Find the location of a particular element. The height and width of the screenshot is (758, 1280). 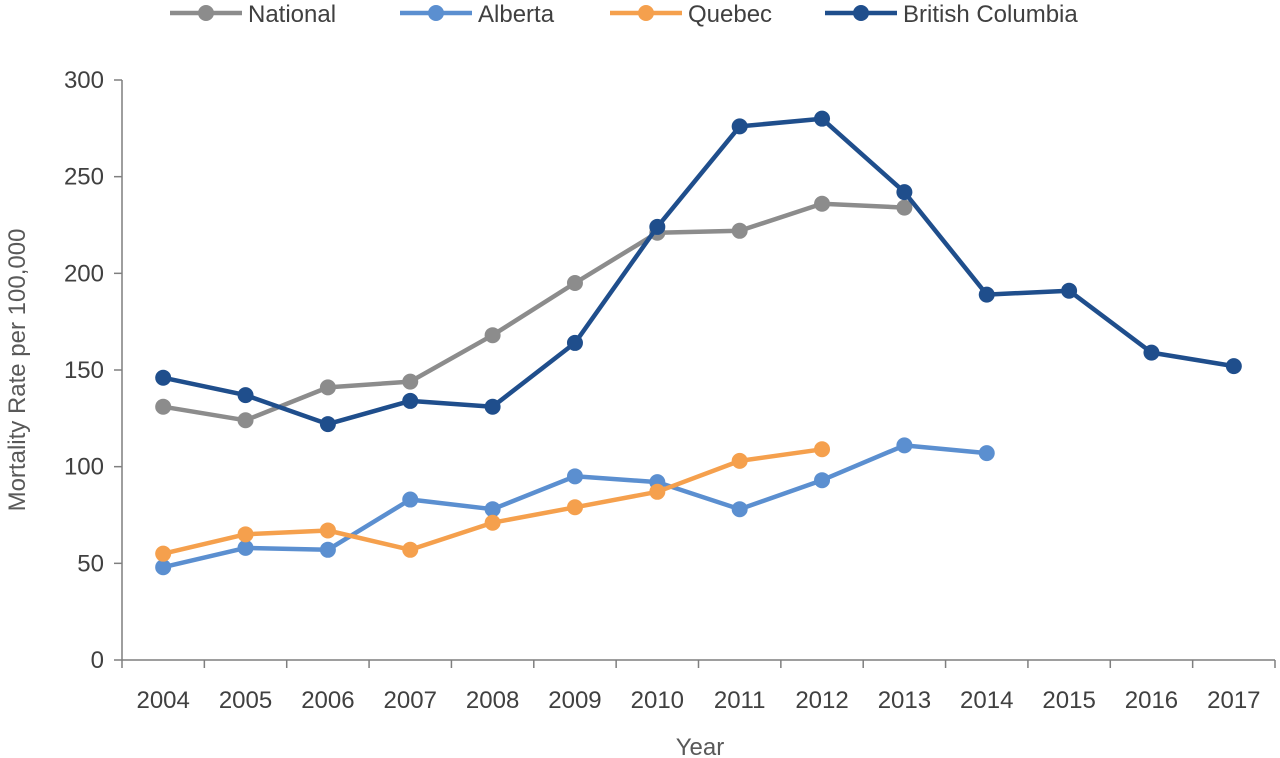

x-tick-label: 2011 is located at coordinates (740, 700).